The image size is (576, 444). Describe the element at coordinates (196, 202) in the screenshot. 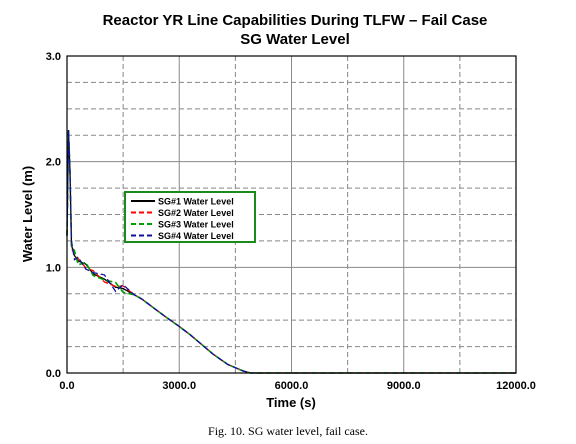

I see `legend-label-1: SG#1 Water Level` at that location.